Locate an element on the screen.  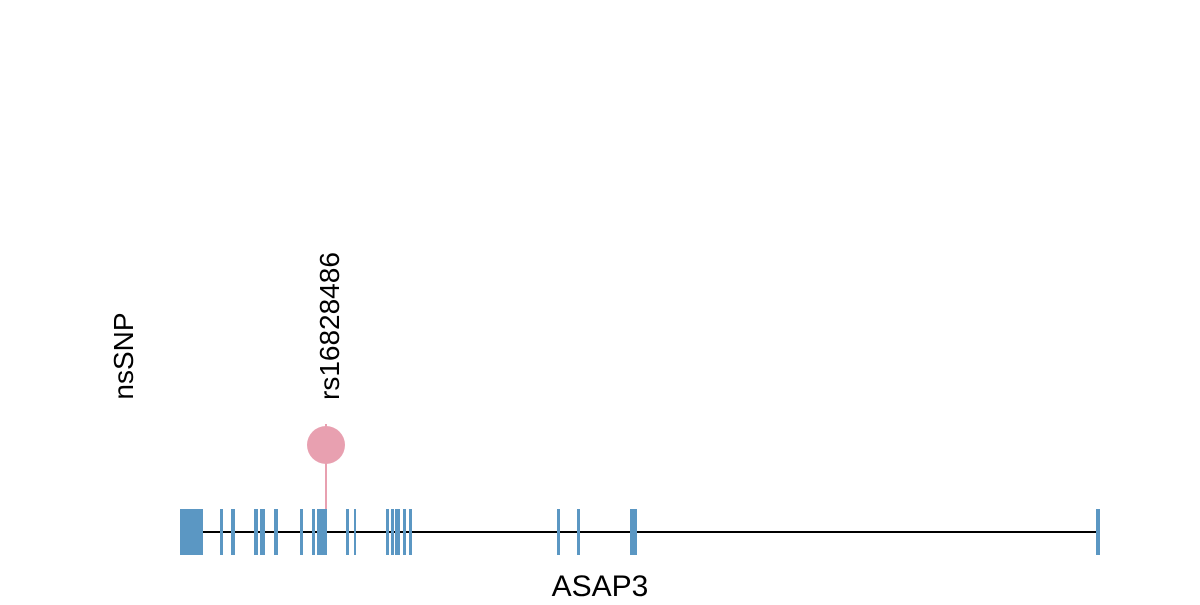
variant-marker is located at coordinates (326, 445).